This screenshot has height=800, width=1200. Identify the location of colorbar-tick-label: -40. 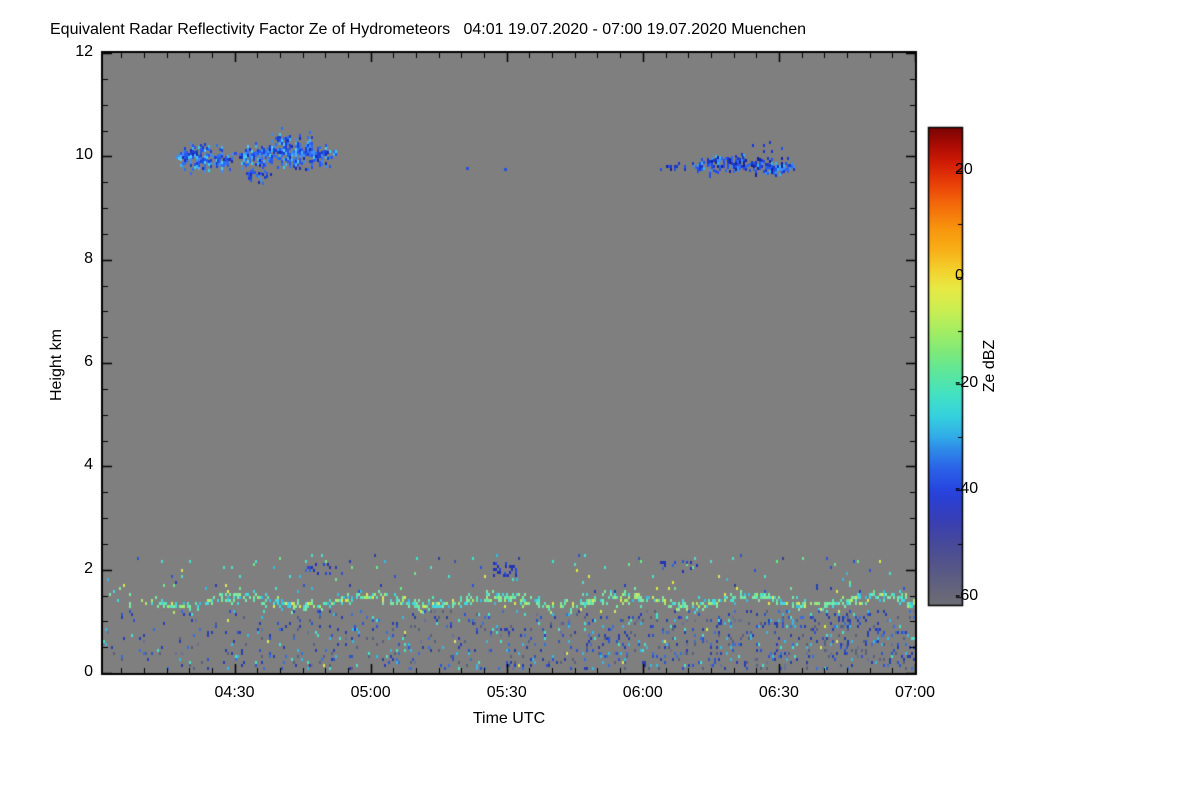
(967, 489).